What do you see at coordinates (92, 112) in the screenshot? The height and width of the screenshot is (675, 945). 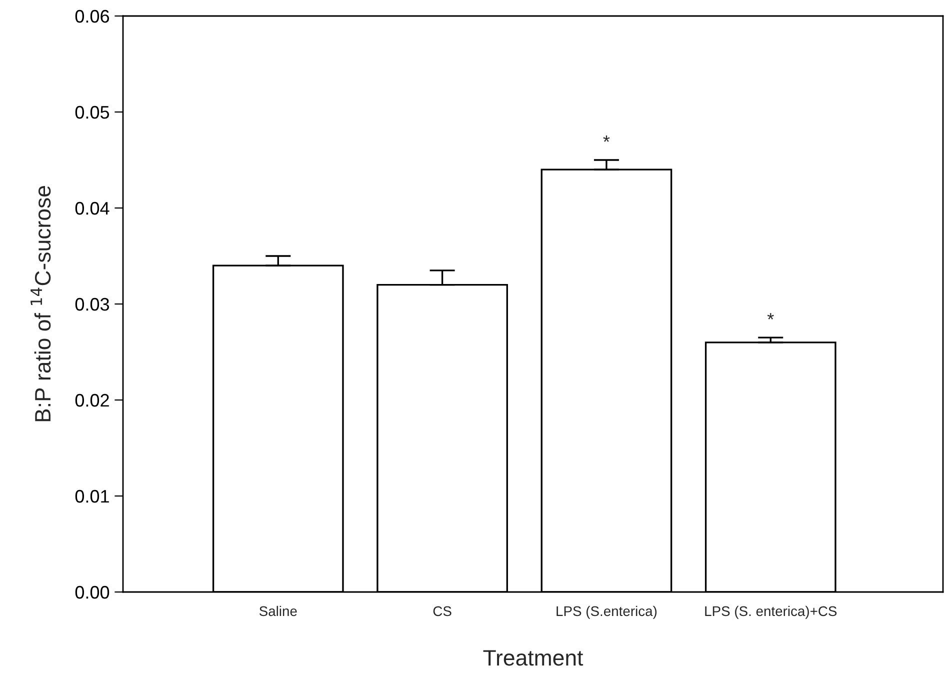 I see `y-tick-label: 0.05` at bounding box center [92, 112].